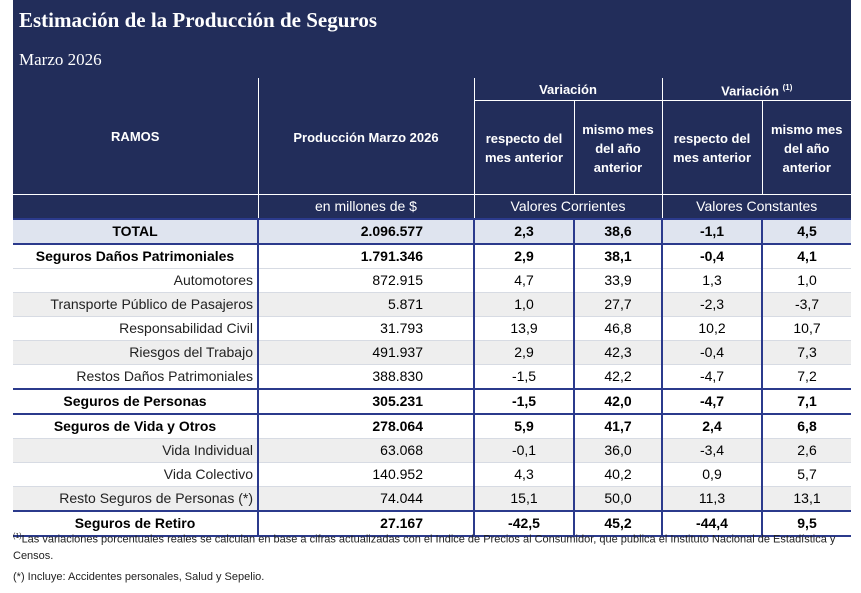  I want to click on cell-cte-anio: 7,2, so click(806, 377).